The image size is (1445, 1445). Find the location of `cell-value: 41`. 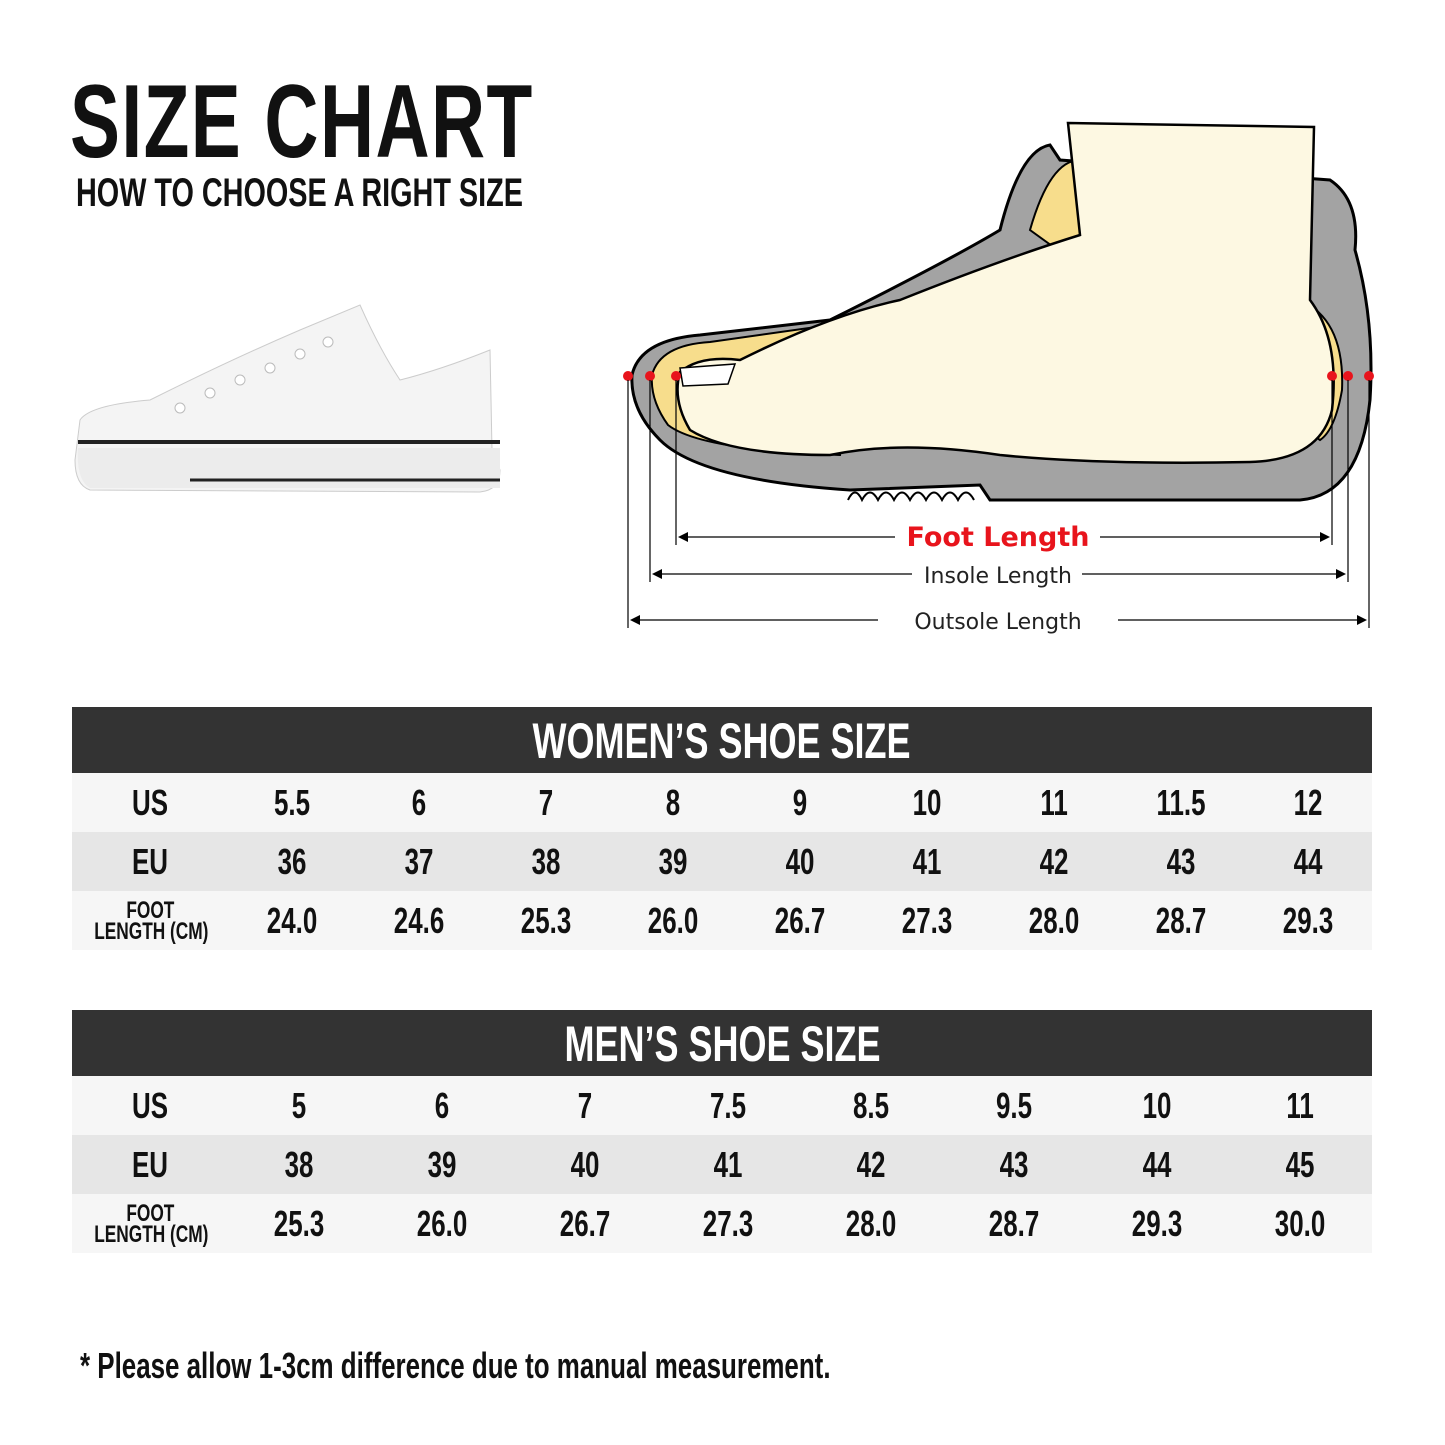

cell-value: 41 is located at coordinates (927, 861).